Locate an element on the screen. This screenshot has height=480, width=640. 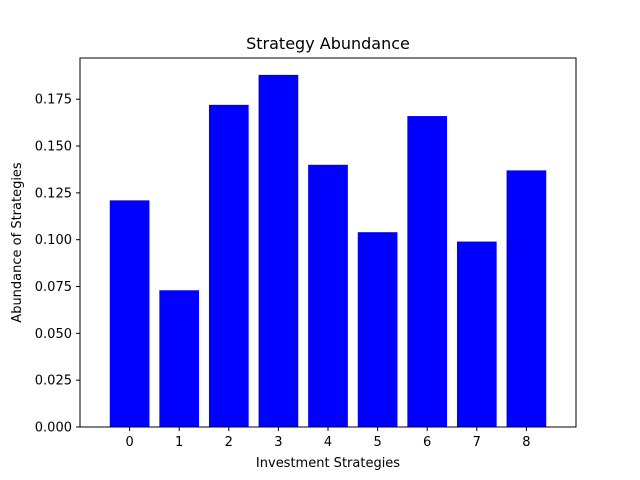
y-tick-label: 0.125 is located at coordinates (53, 193).